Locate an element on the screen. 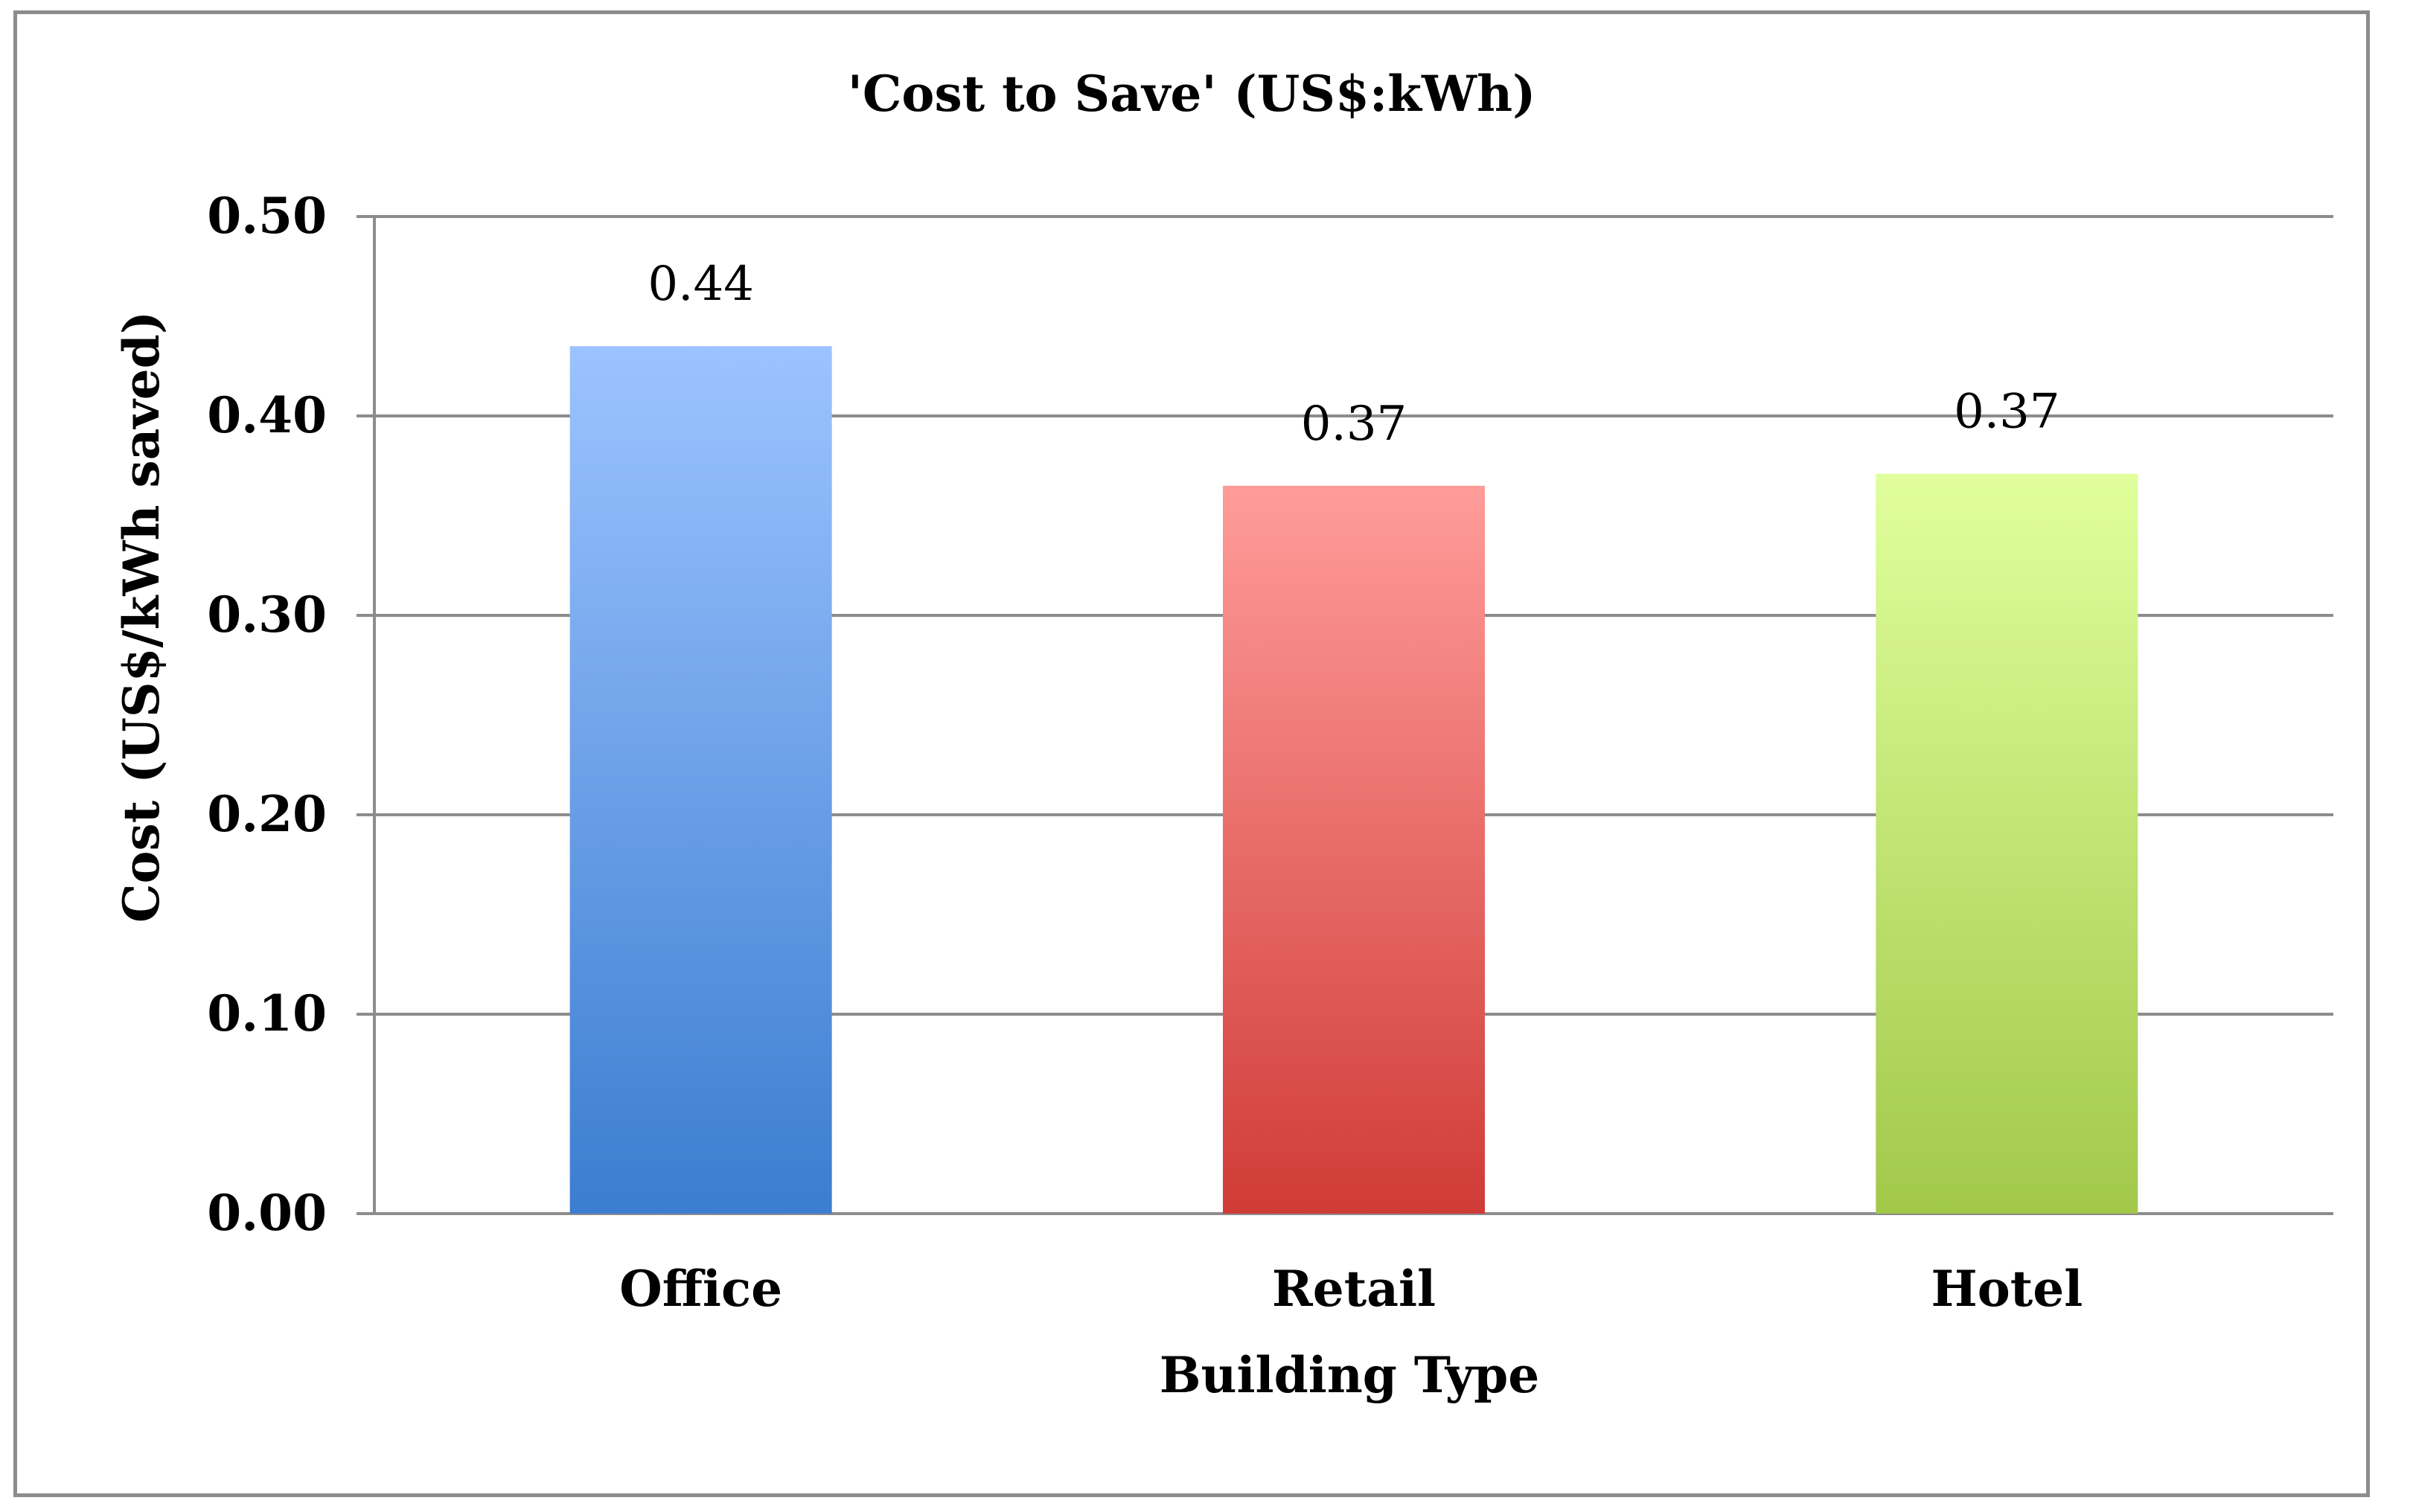  x-tick-label: Retail is located at coordinates (1354, 1289).